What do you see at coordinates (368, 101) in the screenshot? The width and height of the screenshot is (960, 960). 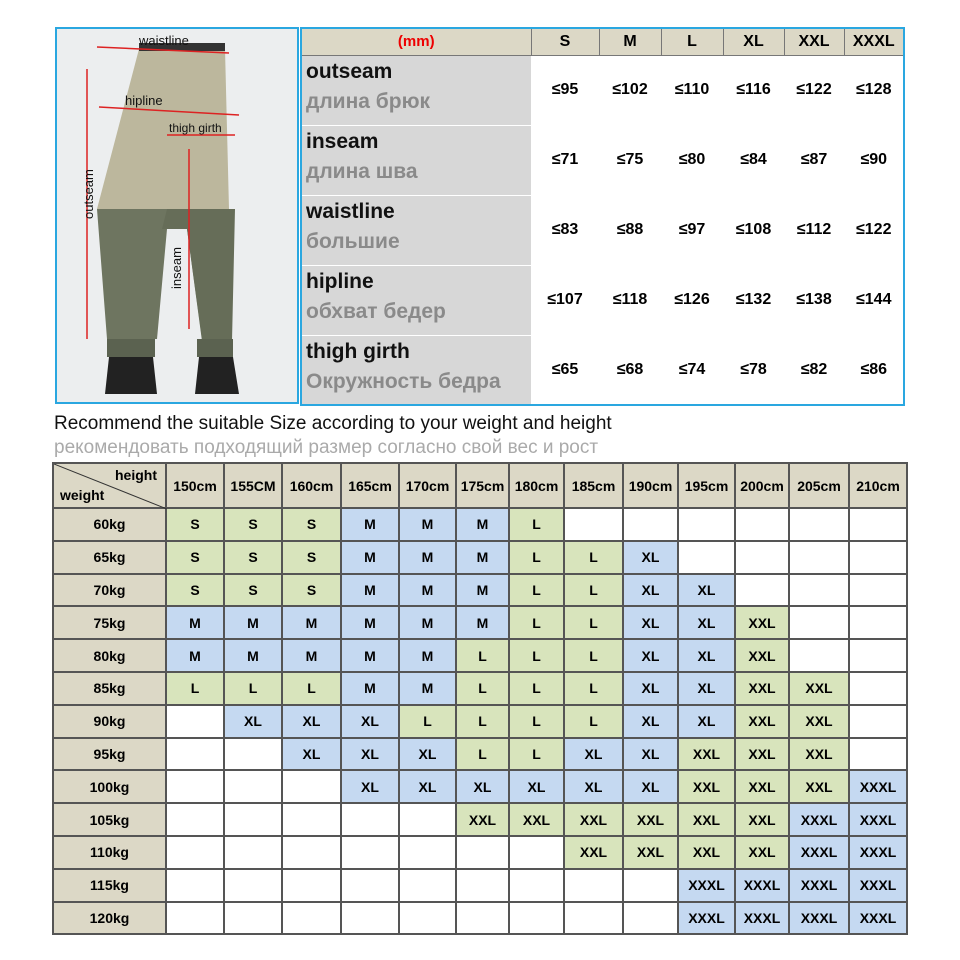 I see `measurement-name-ru: длина брюк` at bounding box center [368, 101].